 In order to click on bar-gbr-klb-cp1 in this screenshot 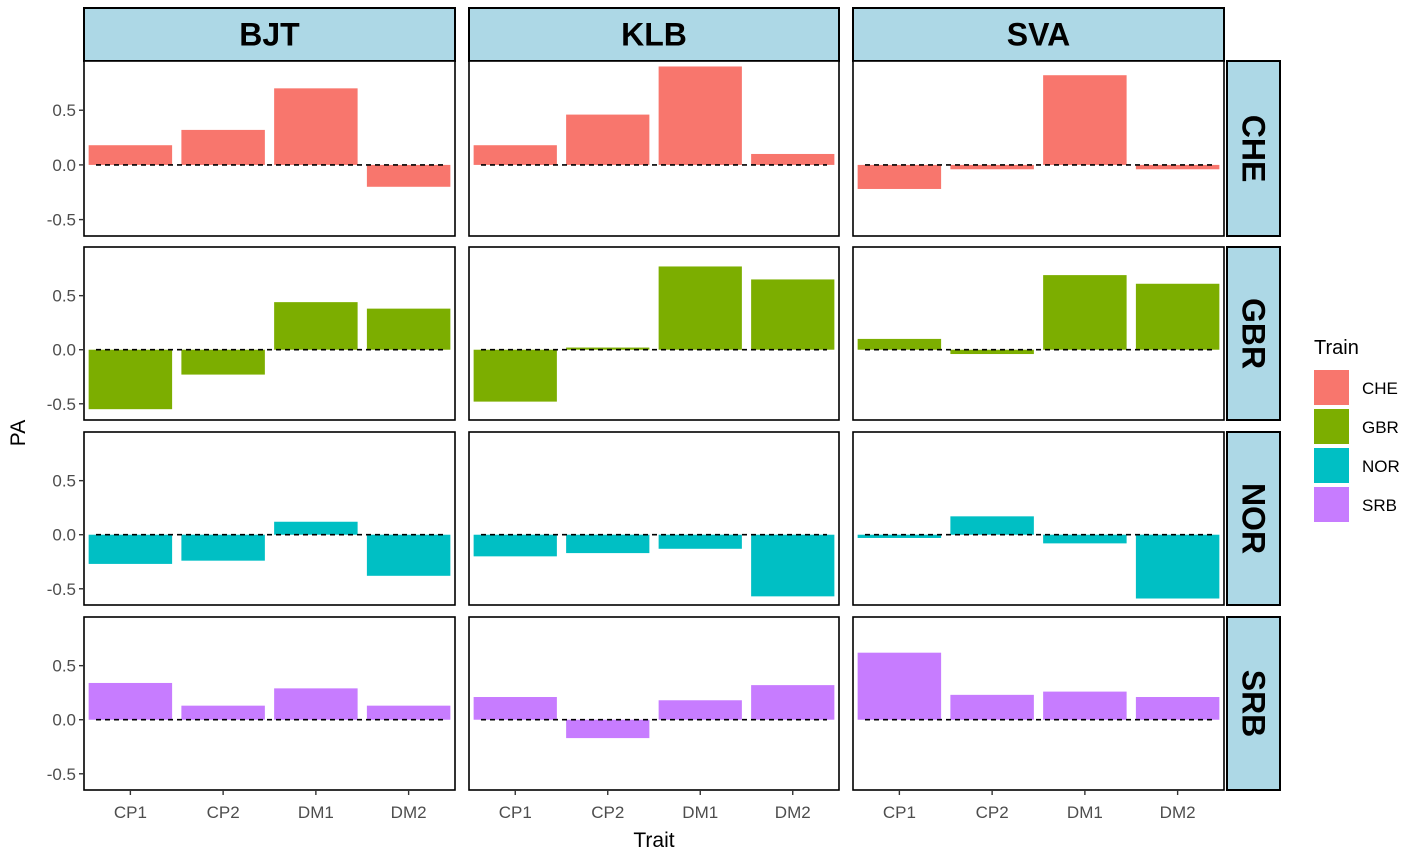, I will do `click(515, 375)`.